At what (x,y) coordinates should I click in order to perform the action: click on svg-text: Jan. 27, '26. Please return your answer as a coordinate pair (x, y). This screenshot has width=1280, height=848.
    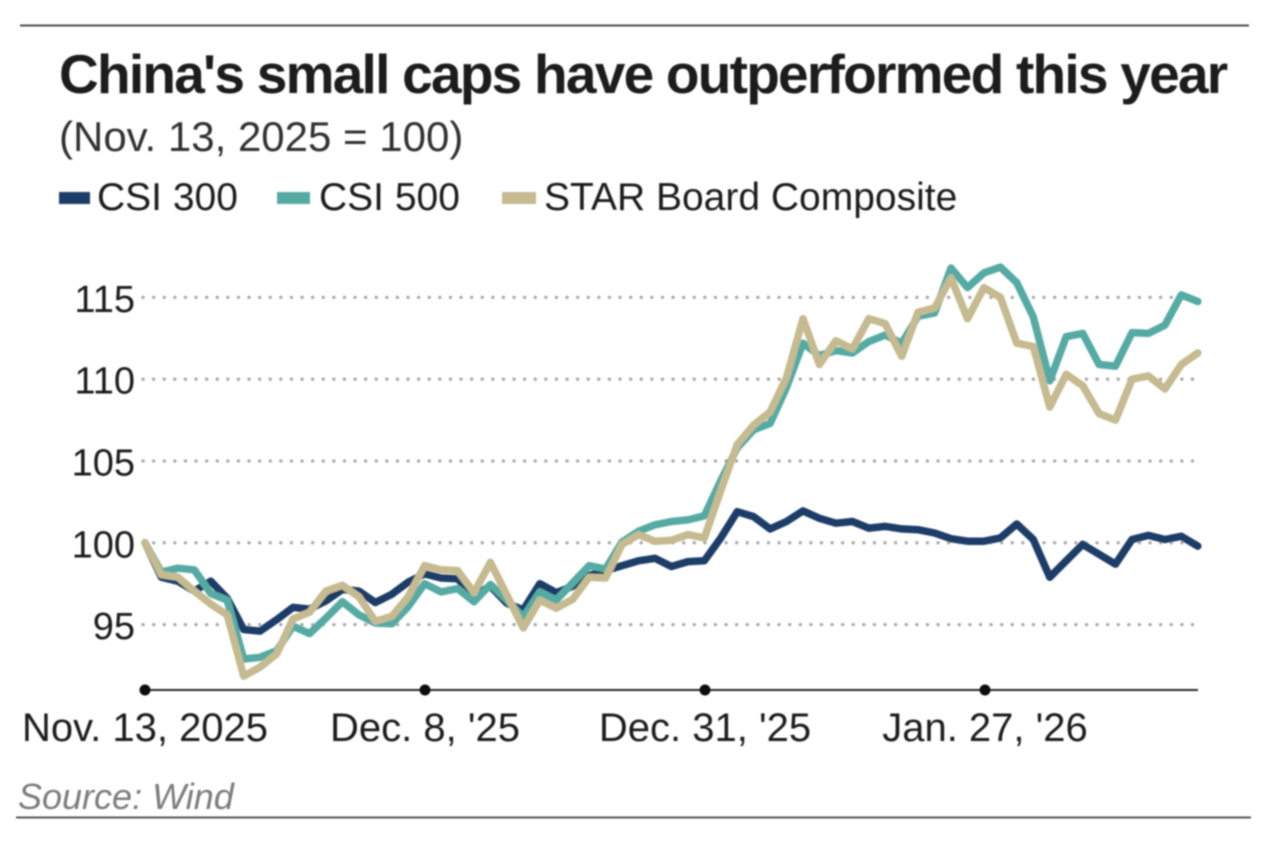
    Looking at the image, I should click on (985, 728).